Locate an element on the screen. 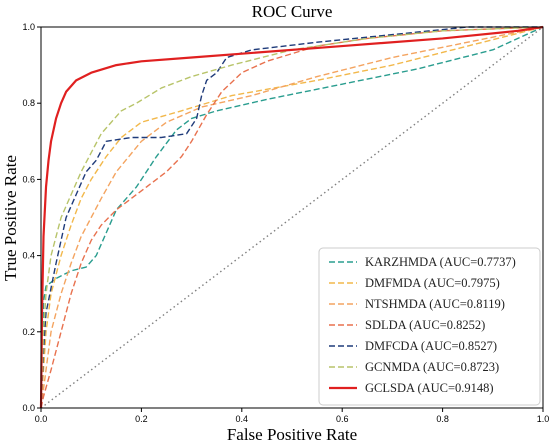 This screenshot has width=550, height=444. legend-entry-0: KARZHMDA (AUC=0.7737) is located at coordinates (440, 262).